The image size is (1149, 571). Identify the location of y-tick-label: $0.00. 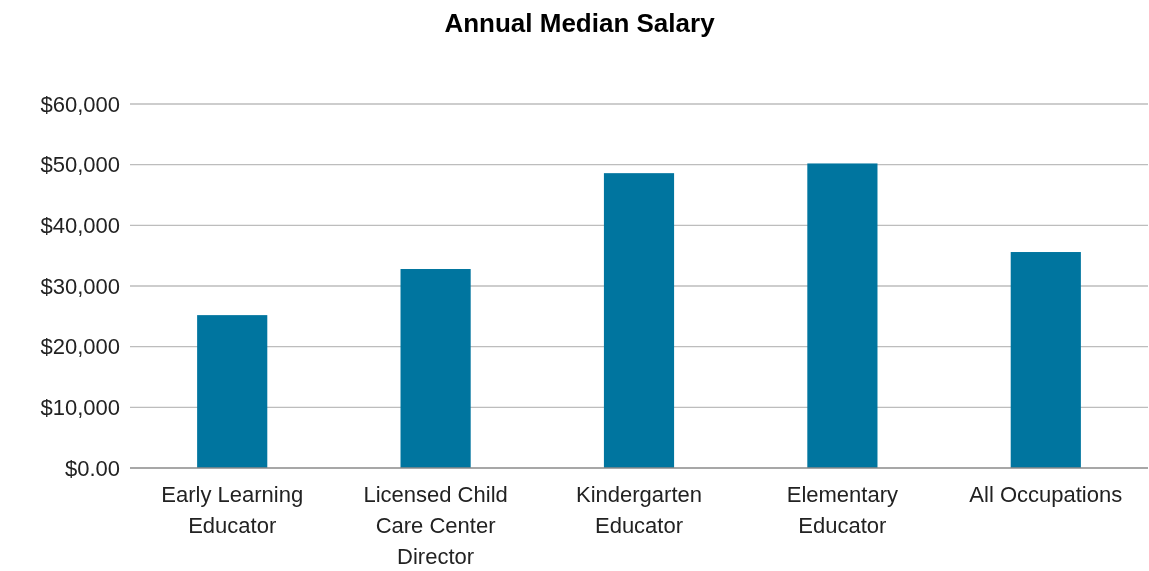
(92, 468).